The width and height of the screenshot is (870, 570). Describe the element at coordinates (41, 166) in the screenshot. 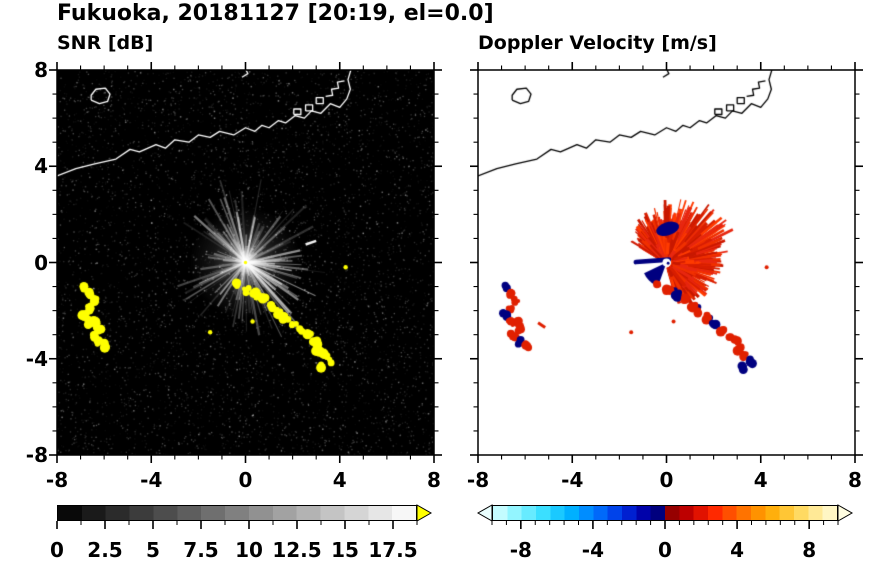

I see `y-tick-label: 4` at that location.